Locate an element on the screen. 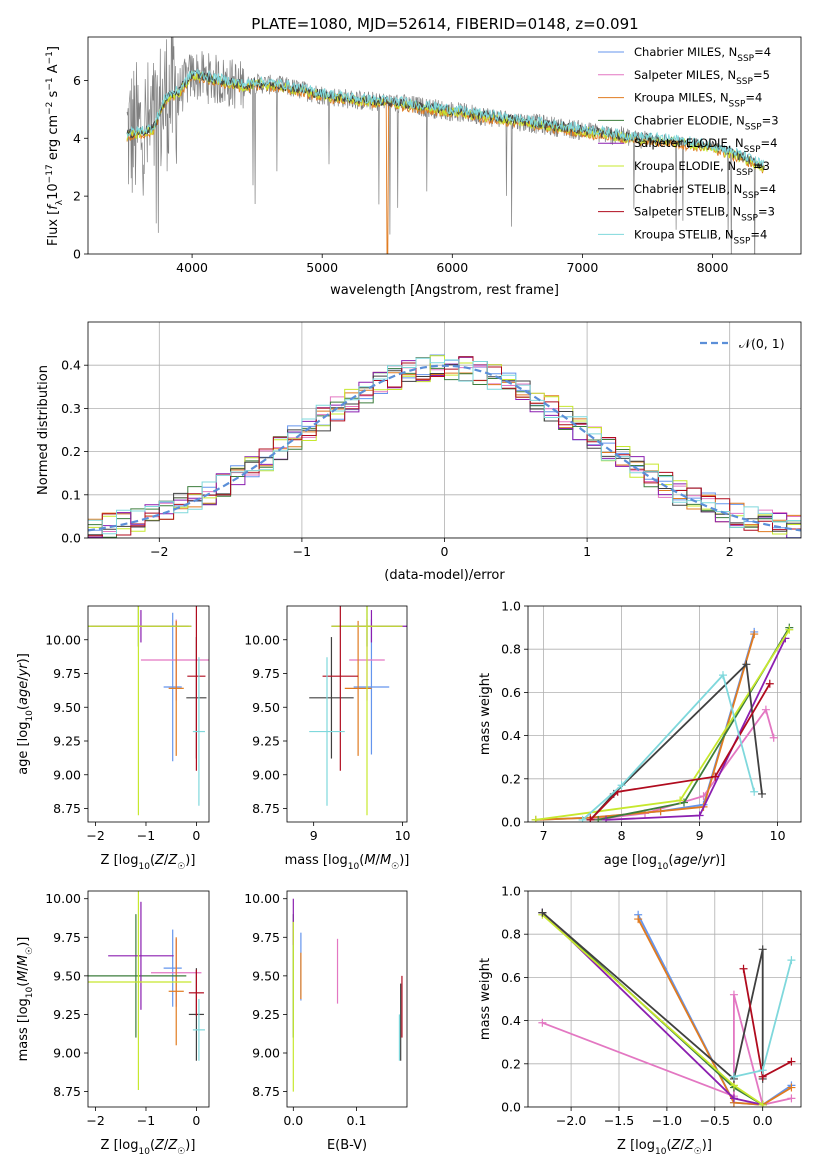 The height and width of the screenshot is (1170, 819). x-tick-label: 5000 is located at coordinates (322, 267).